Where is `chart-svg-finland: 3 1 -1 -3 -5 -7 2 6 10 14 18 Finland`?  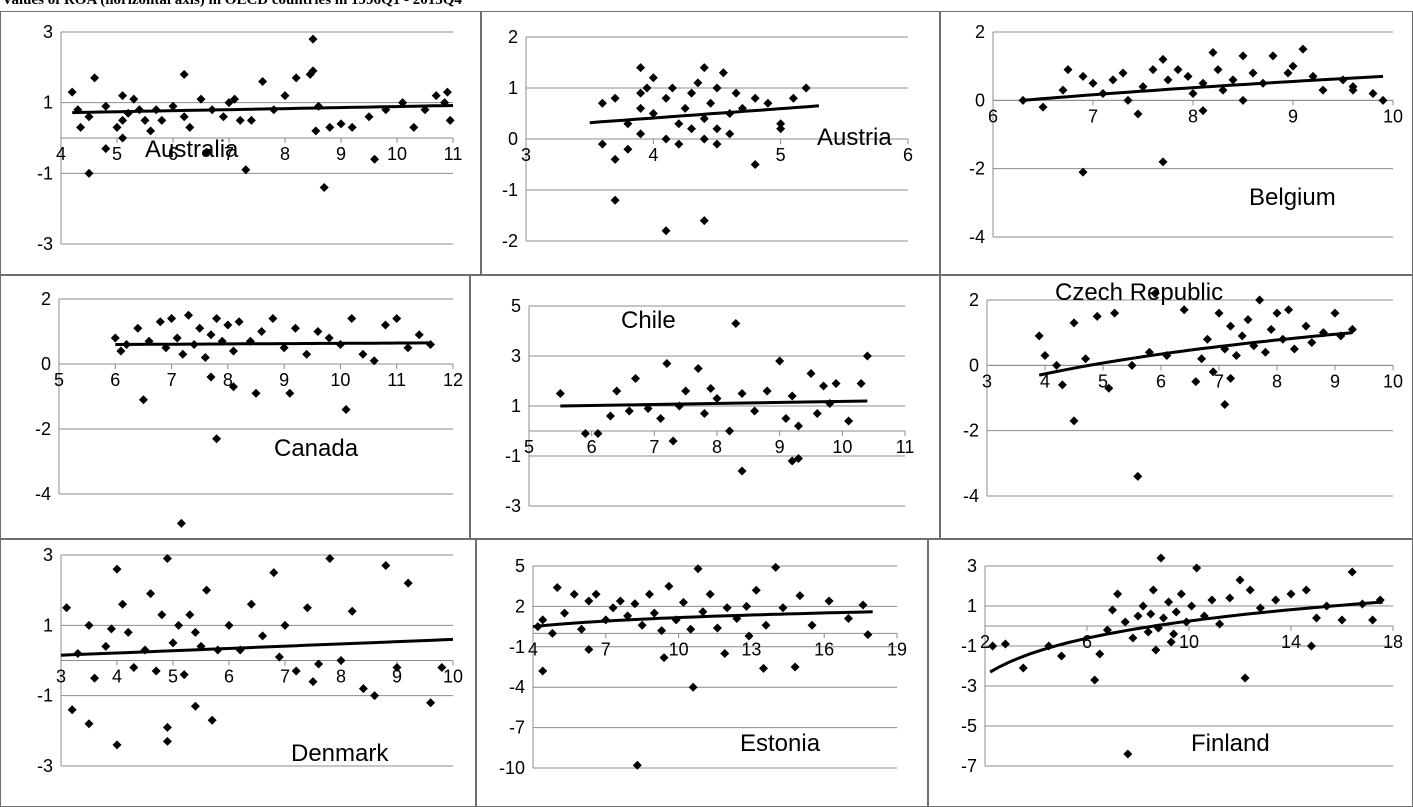 chart-svg-finland: 3 1 -1 -3 -5 -7 2 6 10 14 18 Finland is located at coordinates (1182, 664).